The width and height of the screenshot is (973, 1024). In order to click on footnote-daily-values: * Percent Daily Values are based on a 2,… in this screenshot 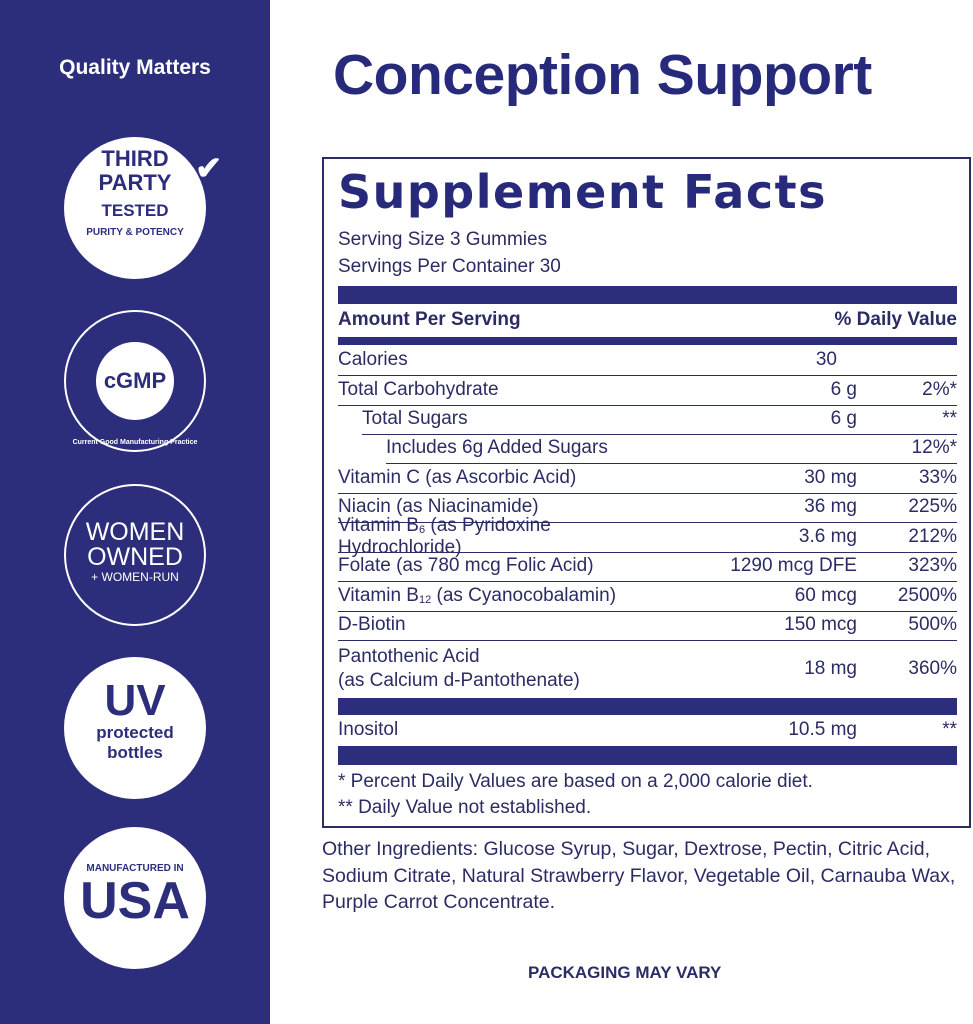, I will do `click(575, 781)`.